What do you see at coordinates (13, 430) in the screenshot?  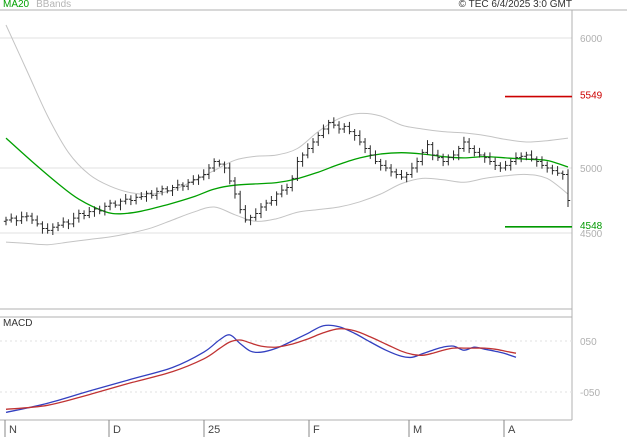 I see `month-label: N` at bounding box center [13, 430].